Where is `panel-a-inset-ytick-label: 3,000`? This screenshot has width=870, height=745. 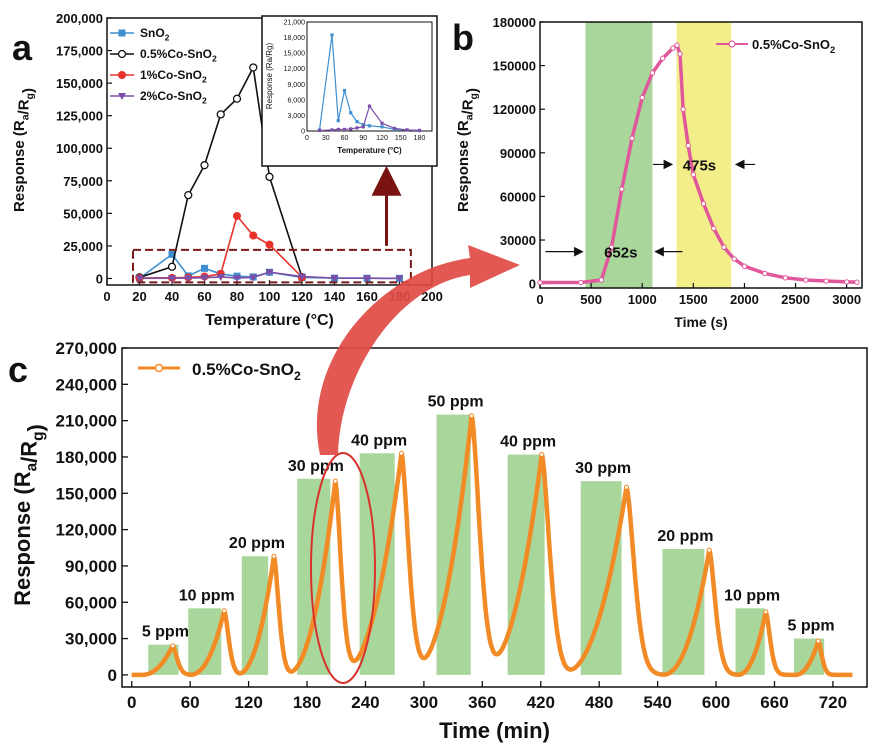
panel-a-inset-ytick-label: 3,000 is located at coordinates (296, 116).